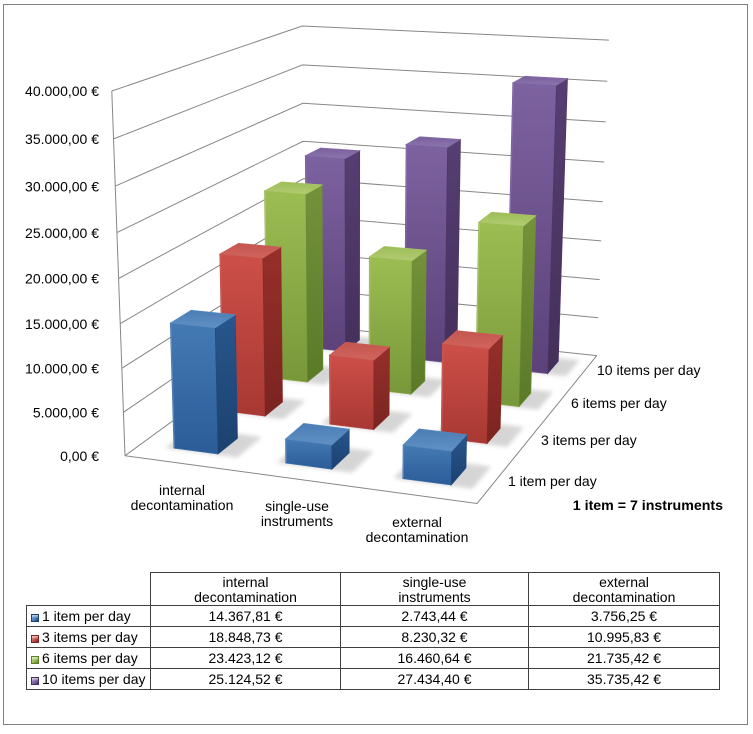 This screenshot has width=753, height=734. I want to click on svg-text: instruments, so click(297, 521).